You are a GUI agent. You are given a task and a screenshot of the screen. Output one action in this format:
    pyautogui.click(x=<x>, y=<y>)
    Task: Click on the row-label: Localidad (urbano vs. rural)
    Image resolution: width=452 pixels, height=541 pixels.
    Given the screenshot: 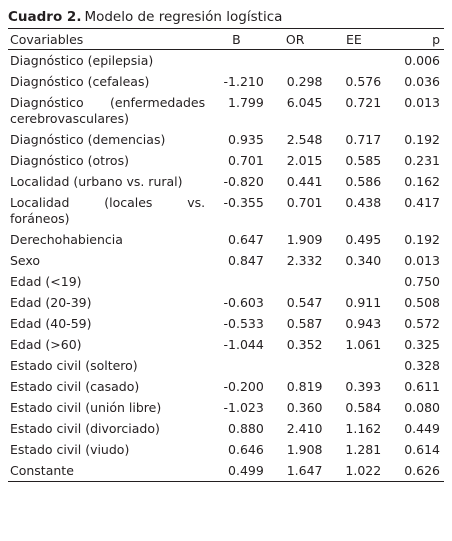 What is the action you would take?
    pyautogui.click(x=96, y=181)
    